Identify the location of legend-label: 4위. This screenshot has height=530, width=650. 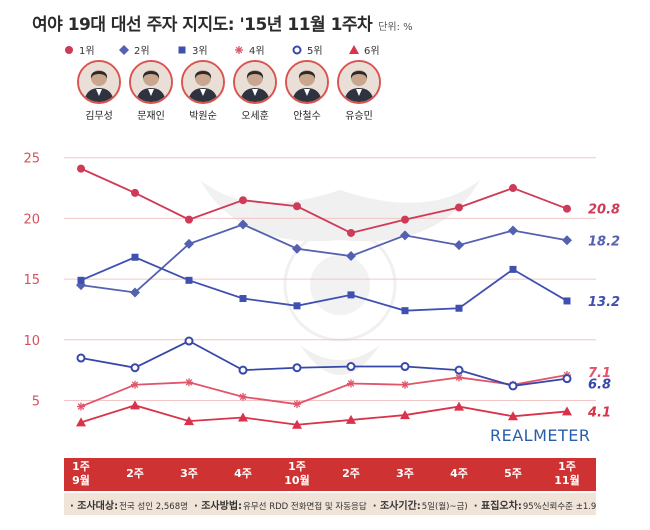
(257, 51).